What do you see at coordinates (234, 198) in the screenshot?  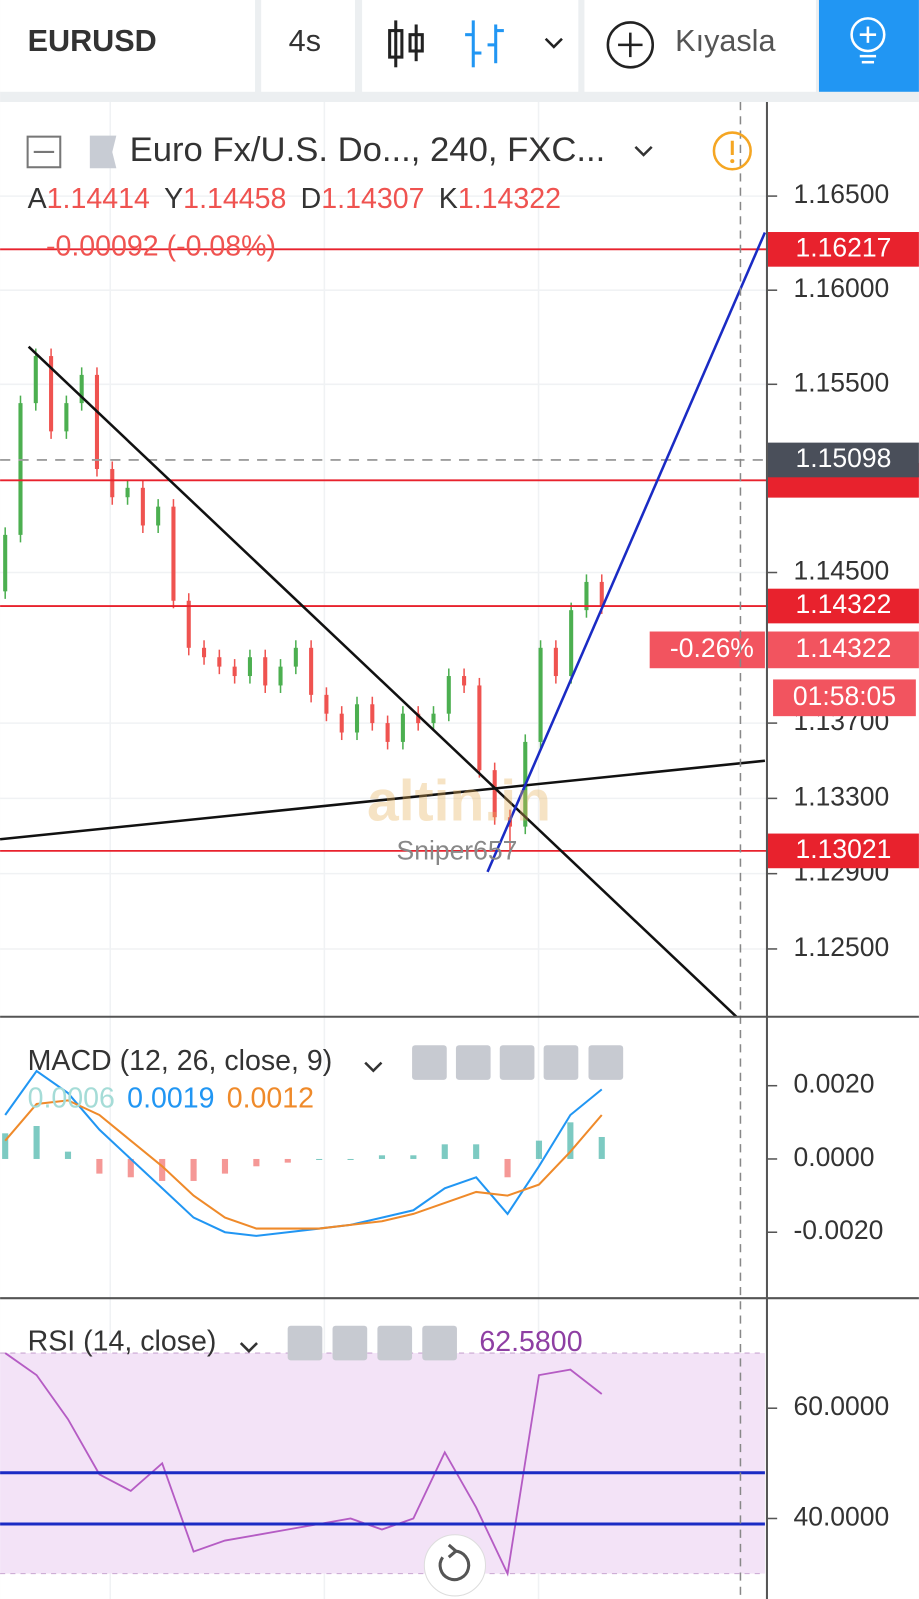 I see `ohlc-value: 1.14458` at bounding box center [234, 198].